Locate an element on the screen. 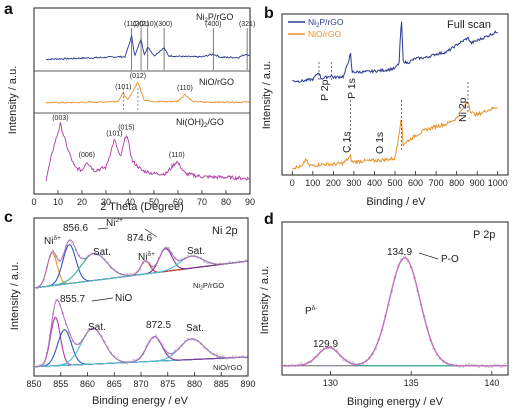 The width and height of the screenshot is (518, 417). c-y-axis-label: Intensity / a.u. is located at coordinates (15, 296).